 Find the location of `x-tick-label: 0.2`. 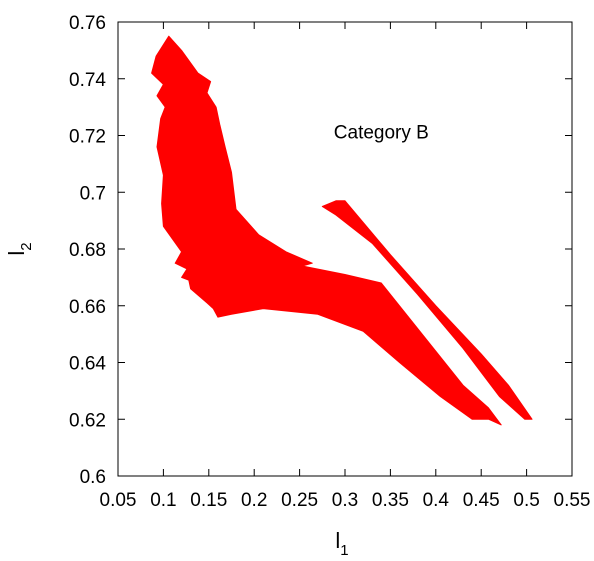

x-tick-label: 0.2 is located at coordinates (254, 500).